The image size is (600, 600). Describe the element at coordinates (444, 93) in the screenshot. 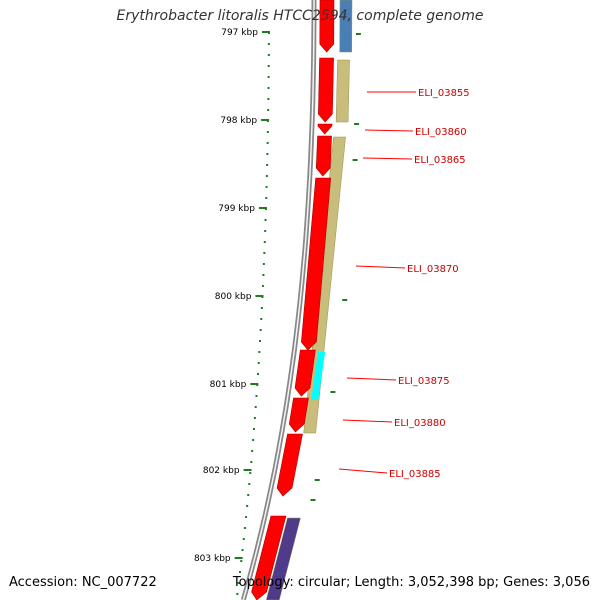

I see `gene-label: ELI_03855` at that location.